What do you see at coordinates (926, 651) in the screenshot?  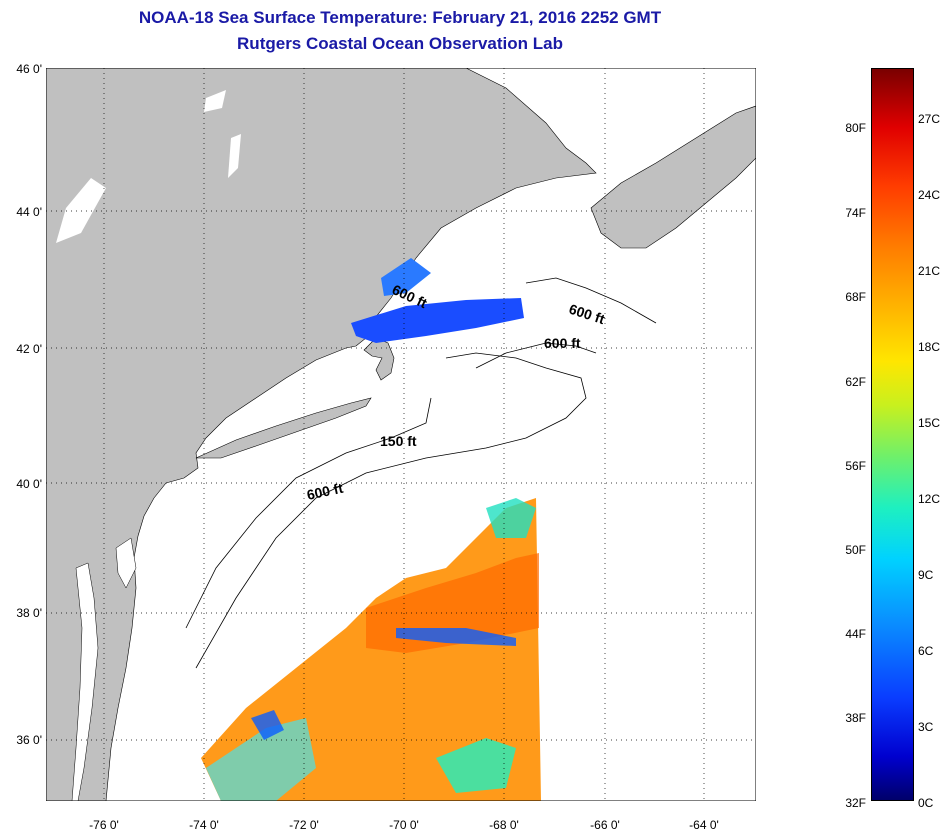 I see `colorbar-label-c: 6C` at bounding box center [926, 651].